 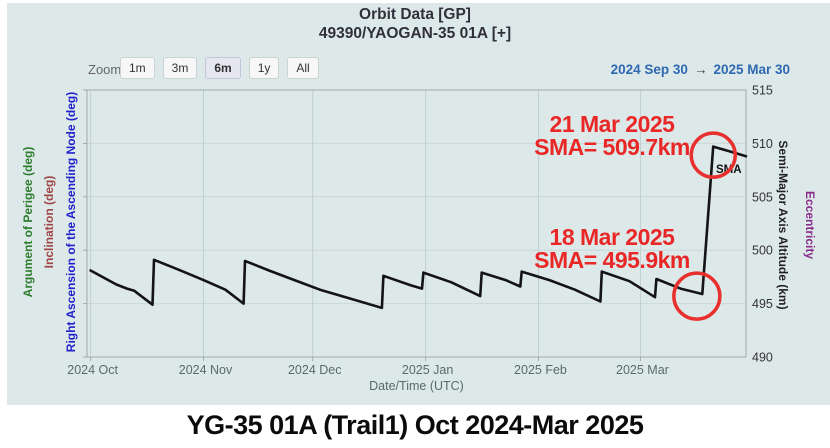 I want to click on annotation-date: 18 Mar 2025, so click(x=612, y=237).